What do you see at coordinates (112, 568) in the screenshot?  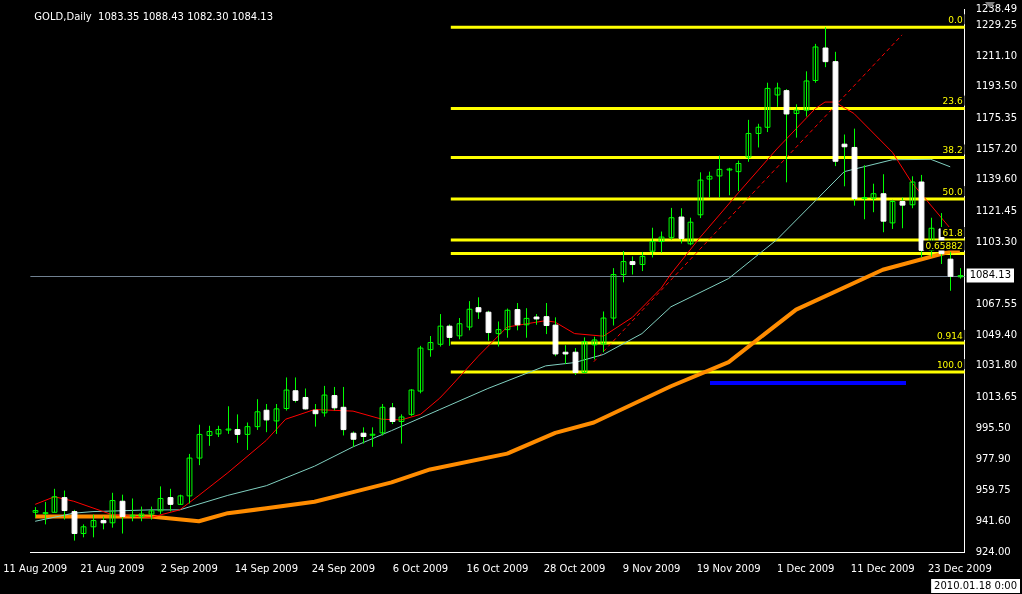 I see `x-tick-label: 21 Aug 2009` at bounding box center [112, 568].